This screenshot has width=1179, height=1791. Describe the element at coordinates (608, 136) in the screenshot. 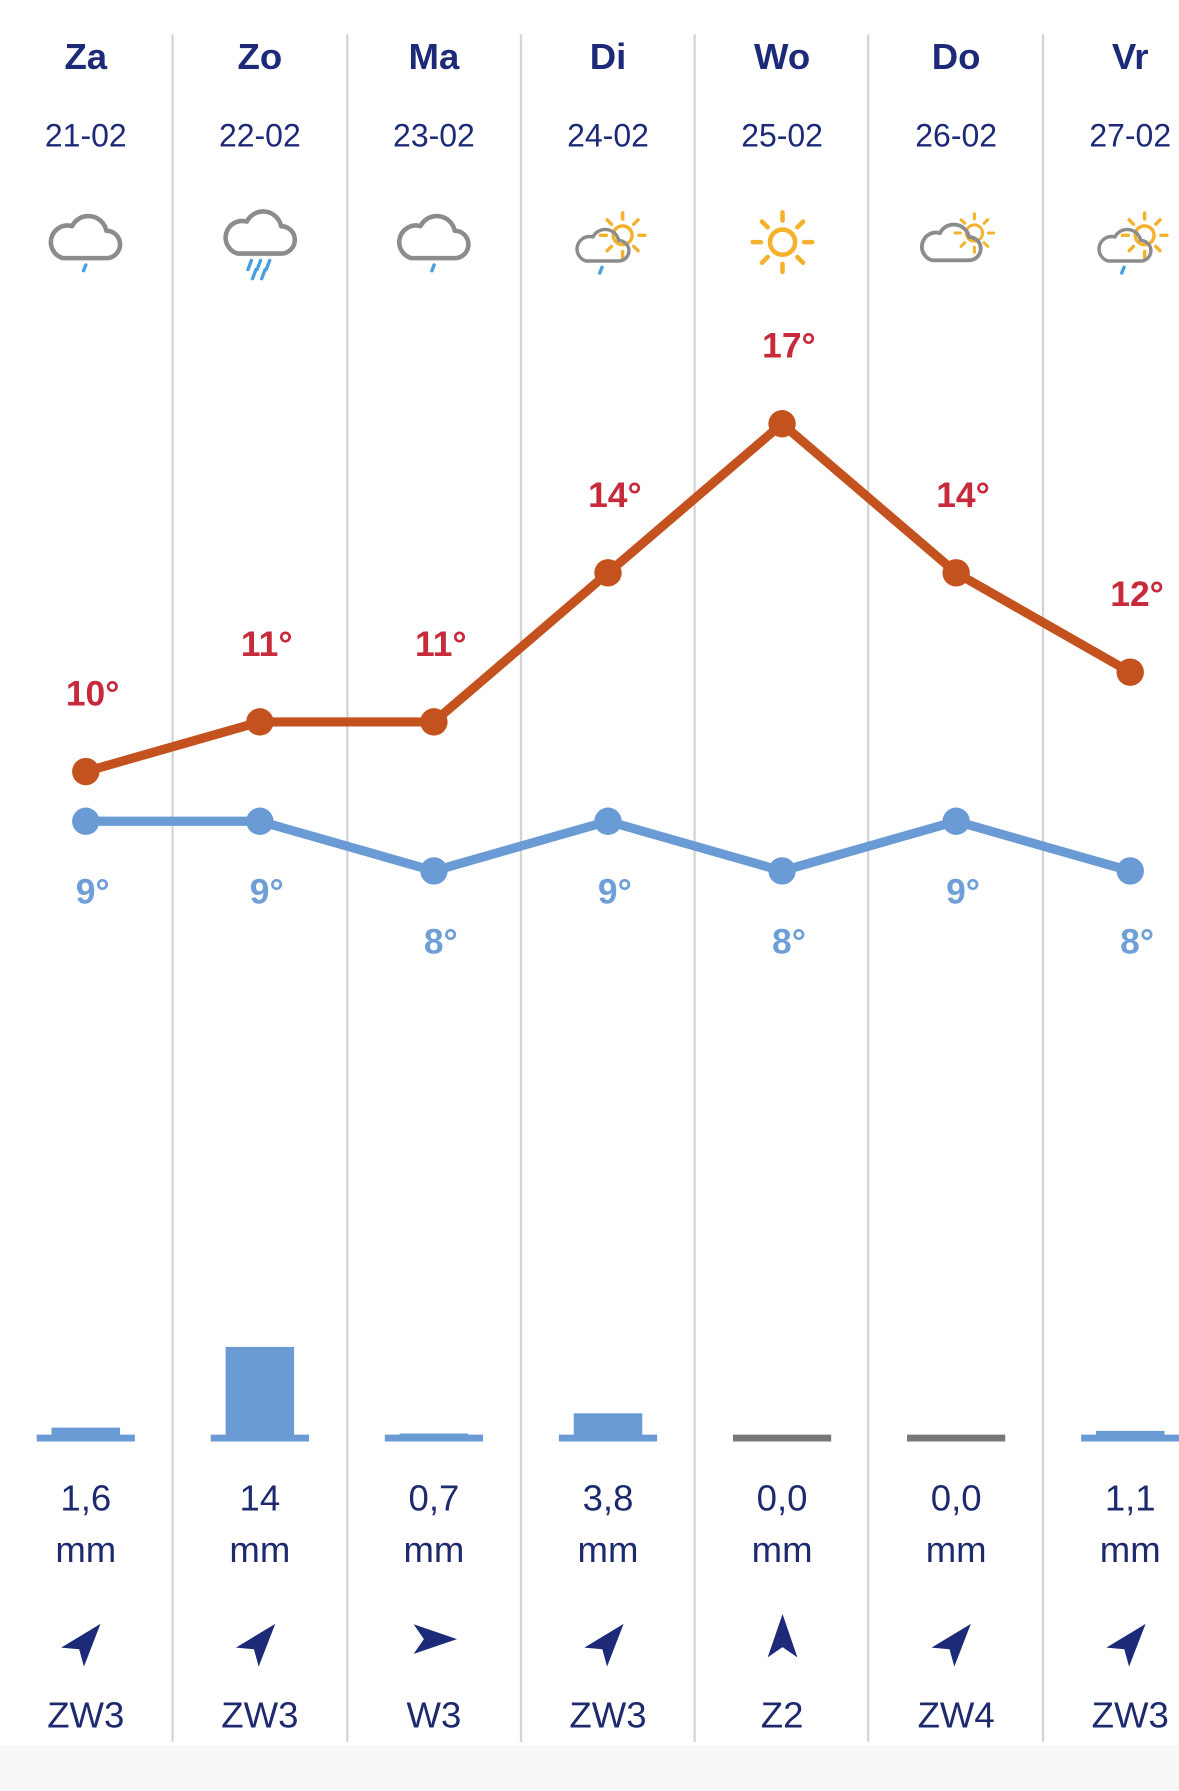

I see `date: 24-02` at that location.